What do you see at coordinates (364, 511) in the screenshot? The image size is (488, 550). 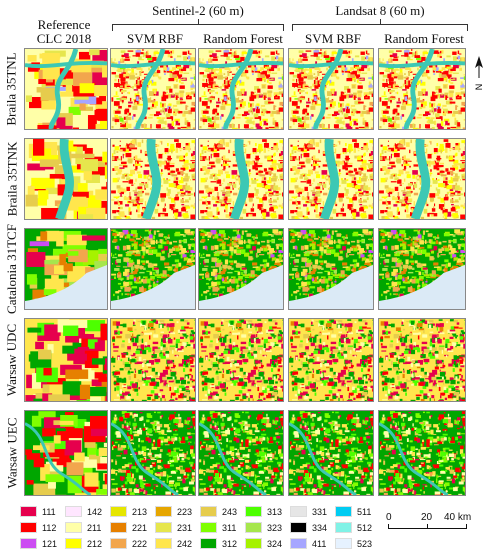 I see `legend-code: 511` at bounding box center [364, 511].